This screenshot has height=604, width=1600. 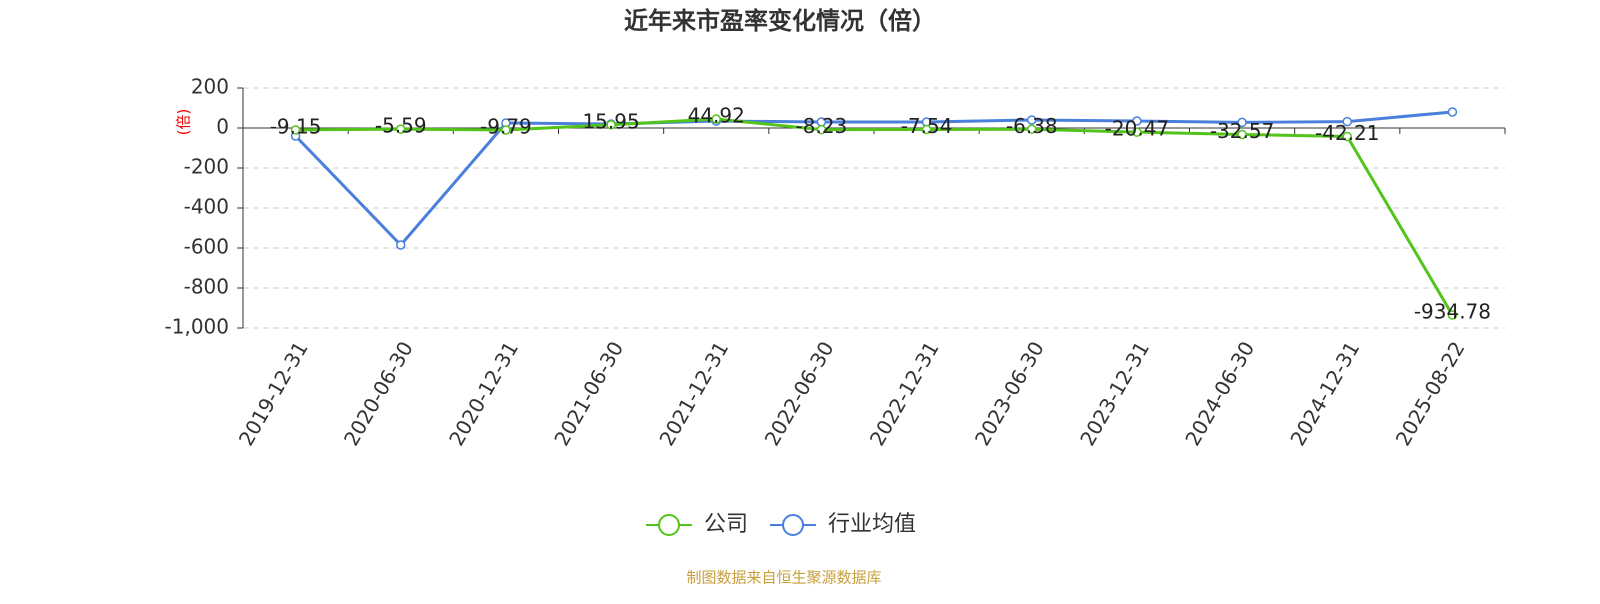 What do you see at coordinates (206, 287) in the screenshot?
I see `y-tick-label: -800` at bounding box center [206, 287].